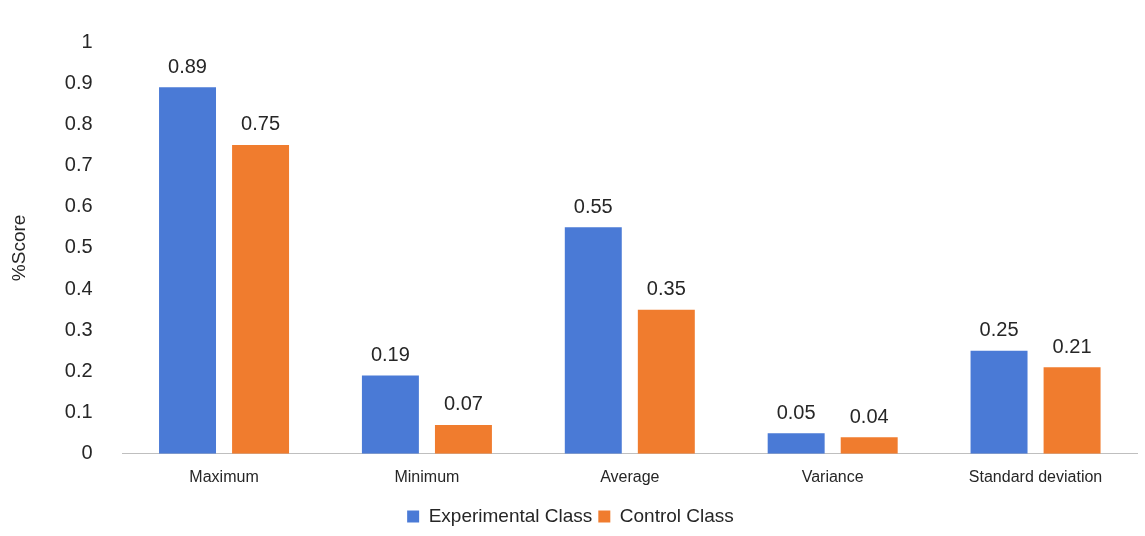  Describe the element at coordinates (869, 415) in the screenshot. I see `data-label: 0.04` at that location.